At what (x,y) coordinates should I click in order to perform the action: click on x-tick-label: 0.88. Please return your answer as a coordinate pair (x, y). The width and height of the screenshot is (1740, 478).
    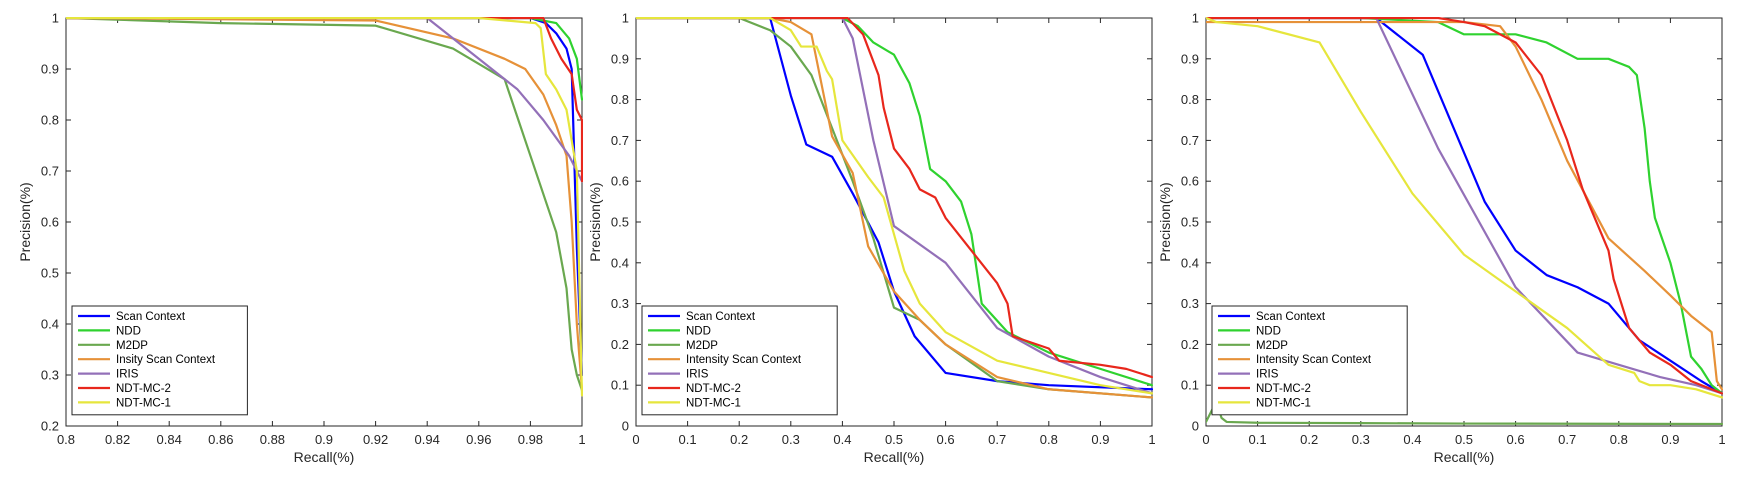
    Looking at the image, I should click on (272, 439).